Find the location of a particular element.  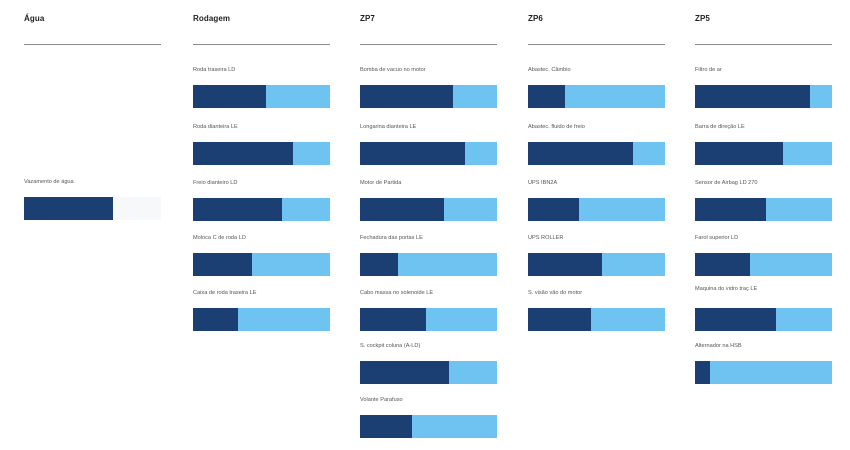

item-label: Alternador na HSB is located at coordinates (718, 346).